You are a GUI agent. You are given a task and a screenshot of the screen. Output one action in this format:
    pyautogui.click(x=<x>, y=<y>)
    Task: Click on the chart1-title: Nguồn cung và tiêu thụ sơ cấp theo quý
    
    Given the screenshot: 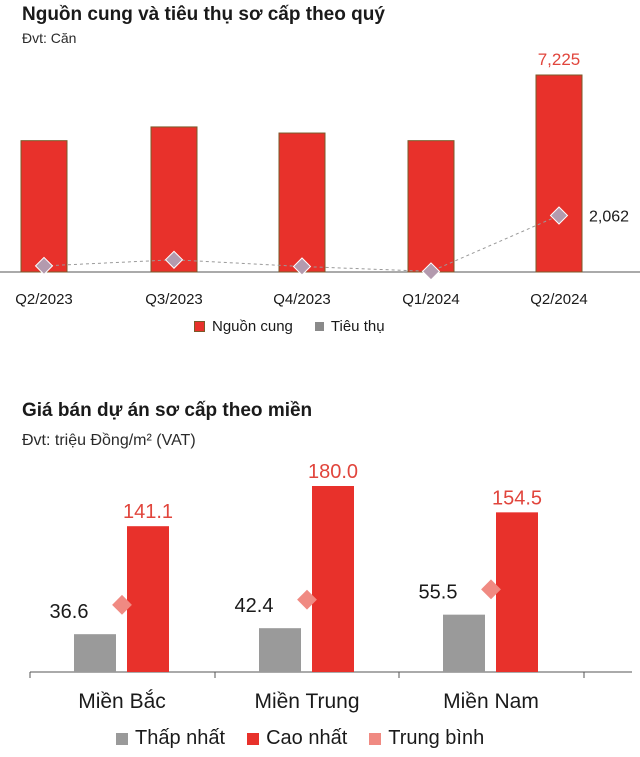 What is the action you would take?
    pyautogui.click(x=203, y=14)
    